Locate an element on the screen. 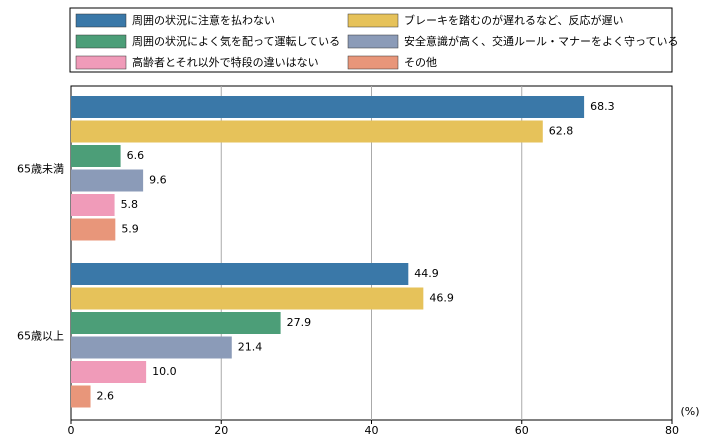 This screenshot has width=712, height=448. x-tick-label: 60 is located at coordinates (522, 430).